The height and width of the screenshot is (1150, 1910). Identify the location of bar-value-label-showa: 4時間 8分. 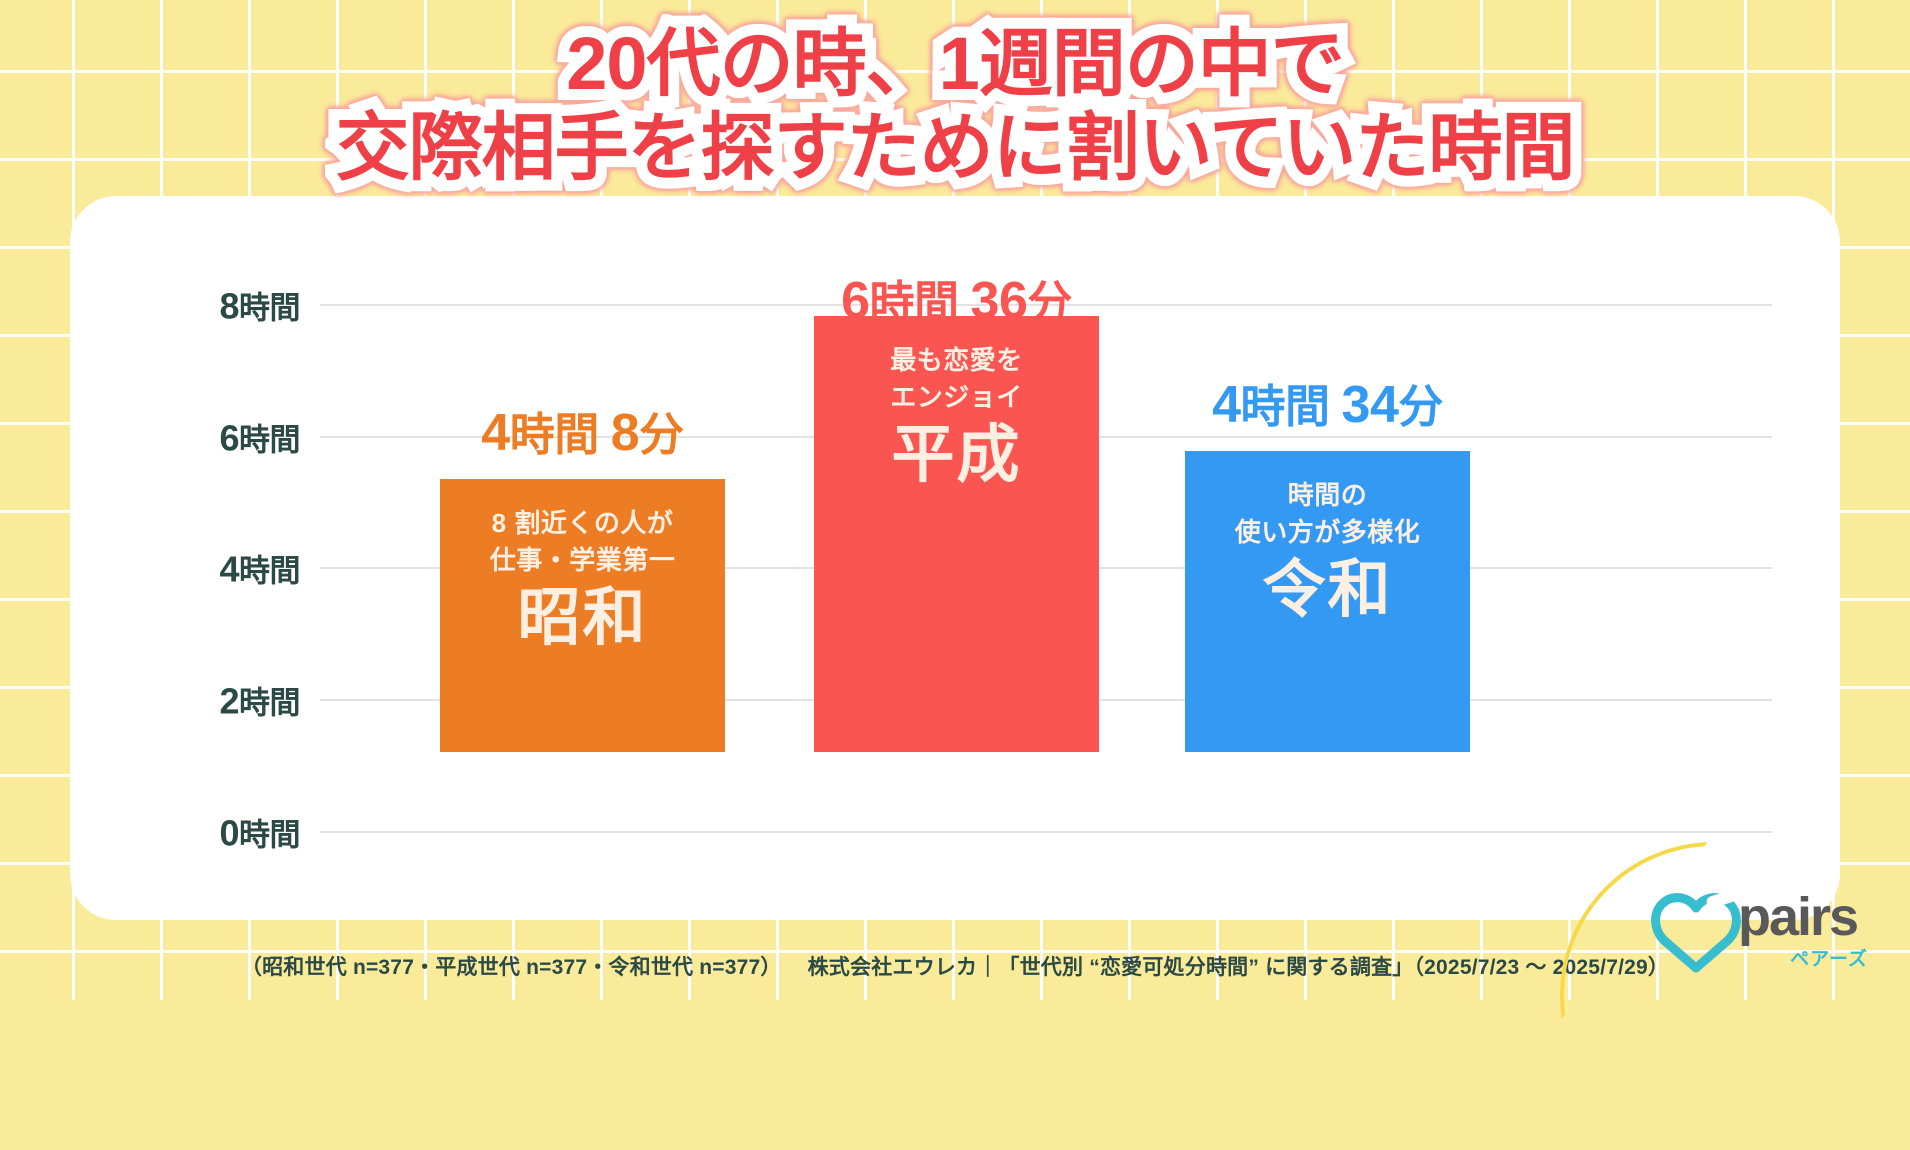
(582, 430).